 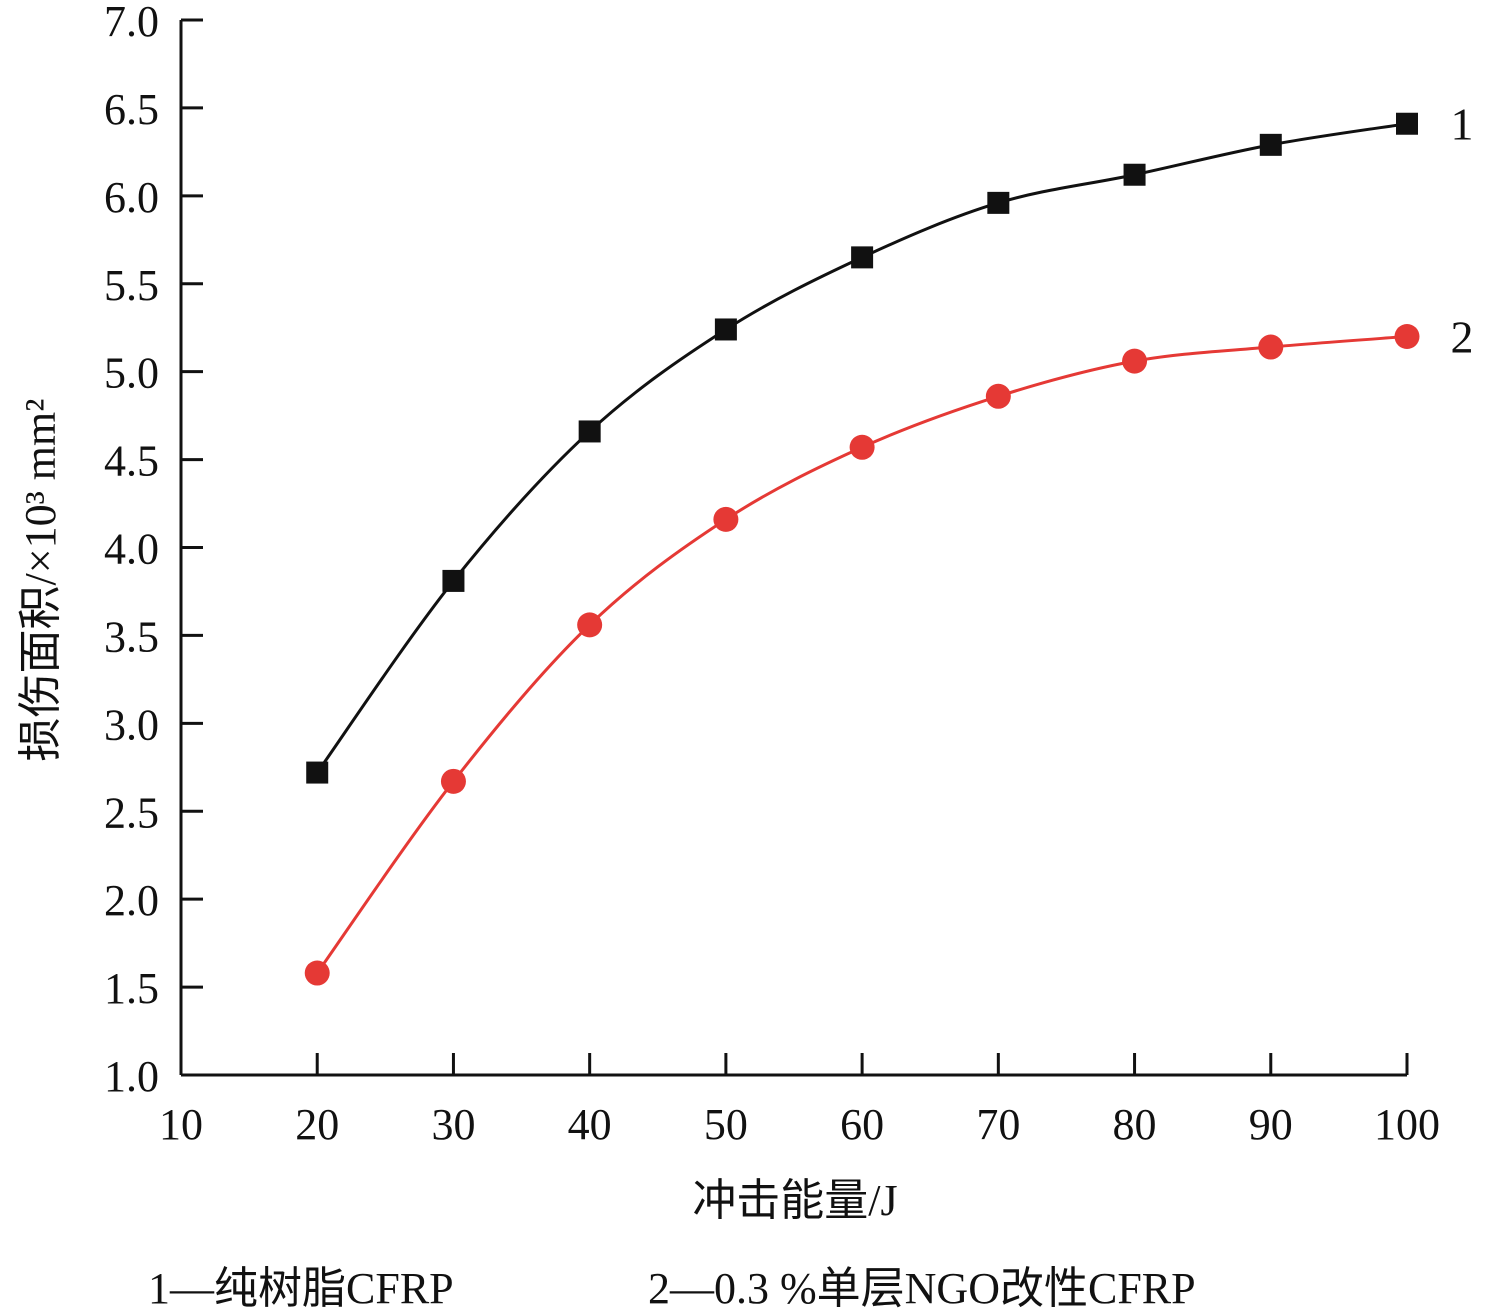 What do you see at coordinates (799, 1101) in the screenshot?
I see `x-axis-ticks: 10 20 30 40 50 60 70 80 90 100` at bounding box center [799, 1101].